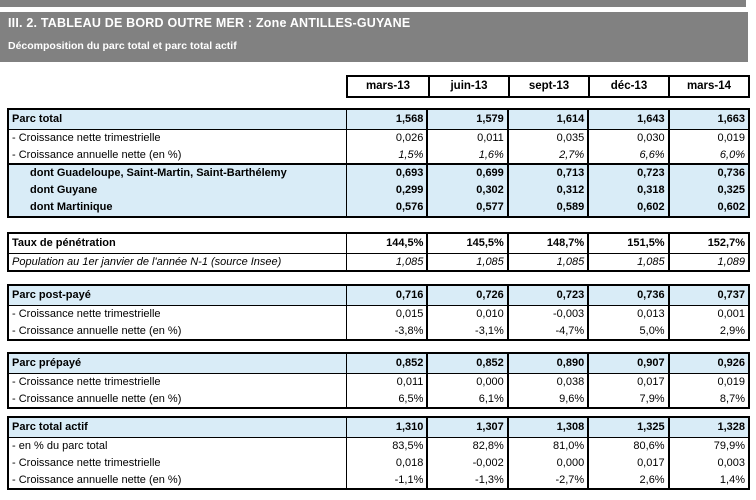 The image size is (756, 500). What do you see at coordinates (707, 399) in the screenshot?
I see `cell-value: 8,7%` at bounding box center [707, 399].